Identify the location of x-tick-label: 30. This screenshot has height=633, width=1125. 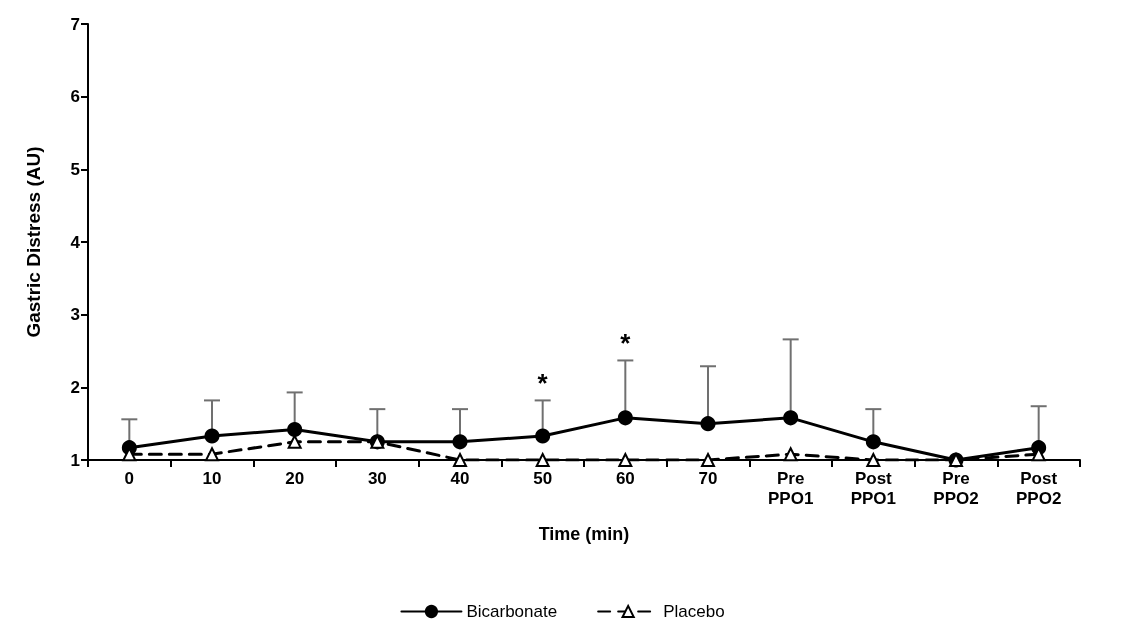
(377, 478).